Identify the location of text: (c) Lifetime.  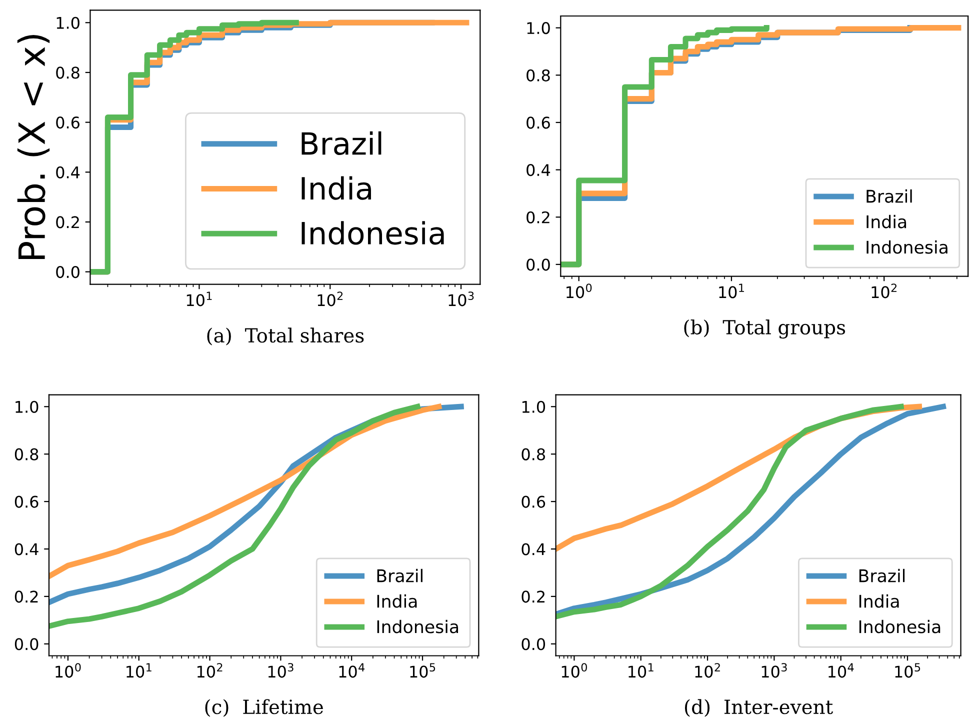
(264, 708).